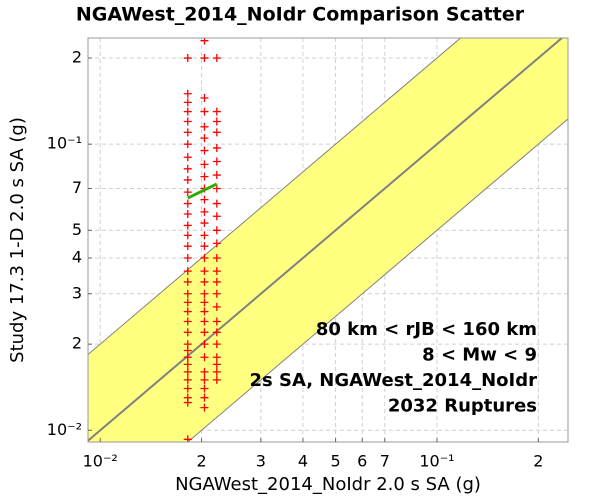  Describe the element at coordinates (385, 461) in the screenshot. I see `x-tick-label: 7` at that location.